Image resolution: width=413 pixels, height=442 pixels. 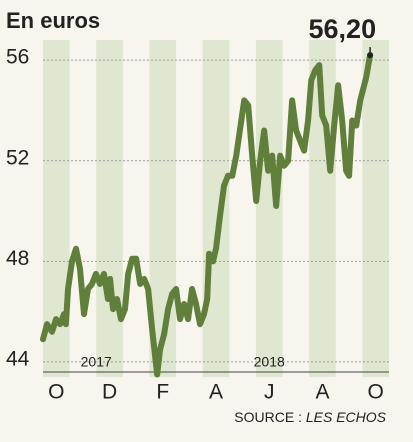 I want to click on source-prefix: SOURCE :, so click(x=268, y=417).